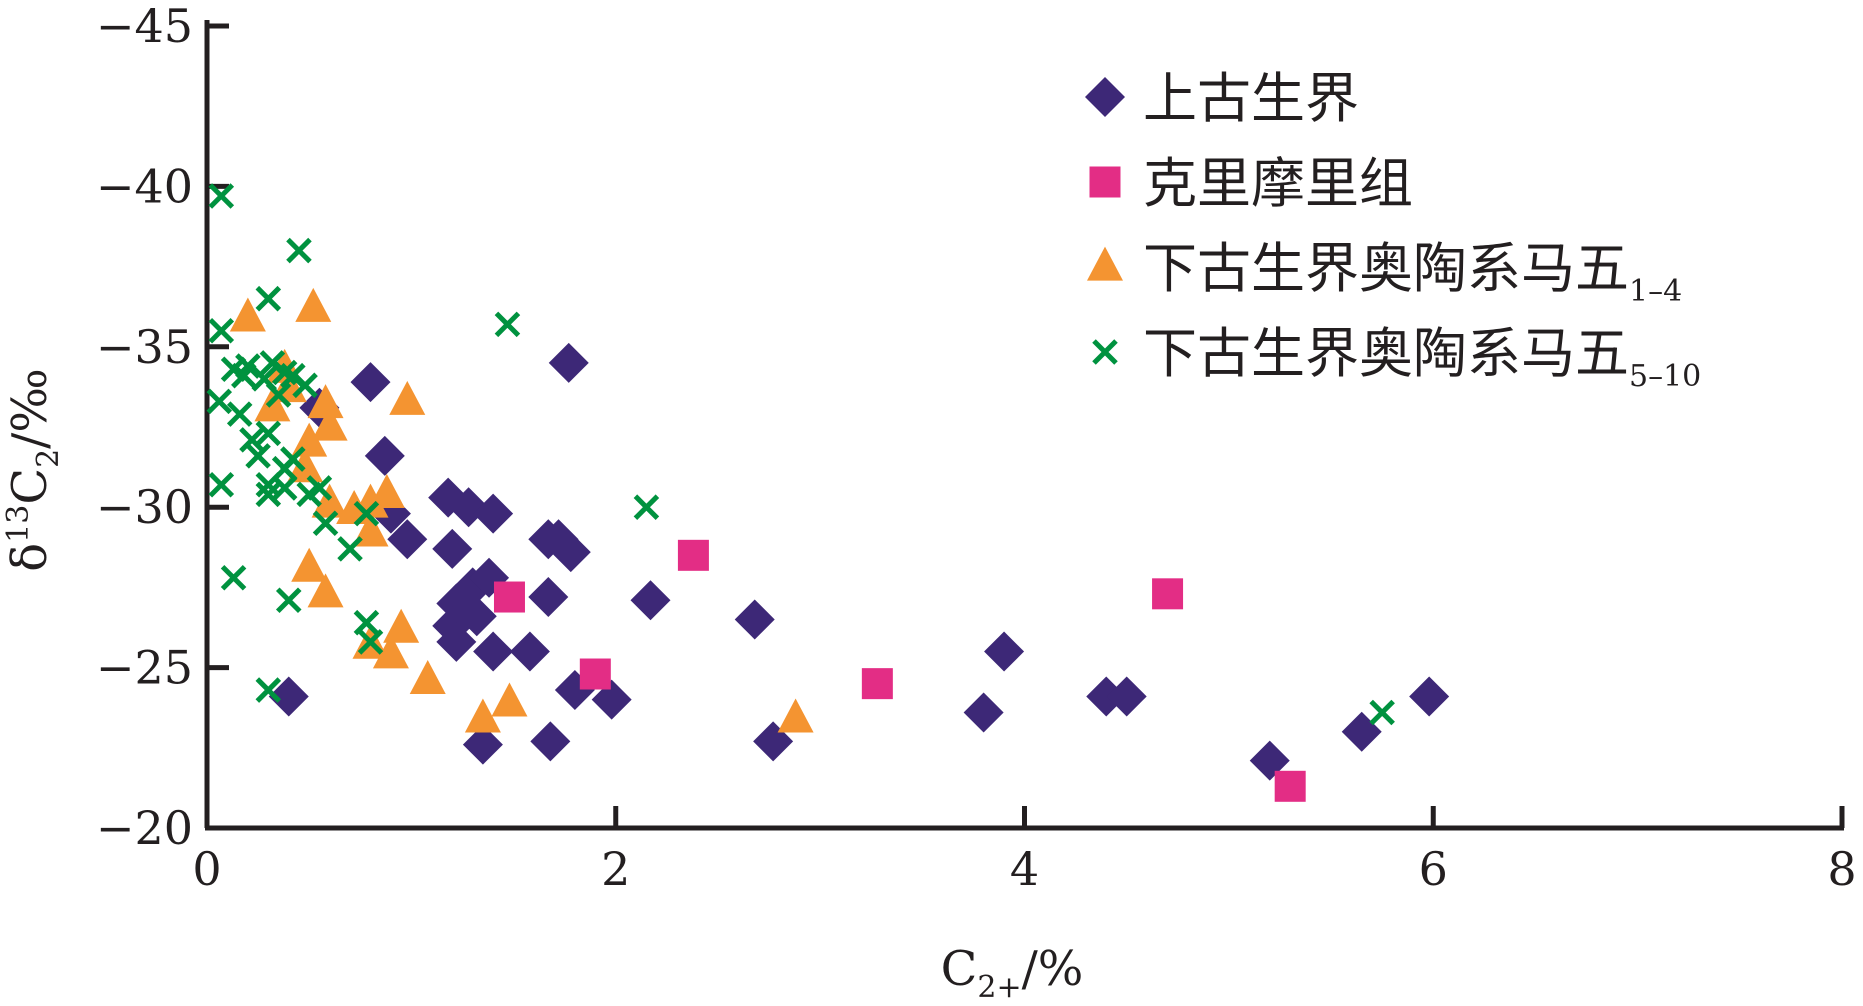  Describe the element at coordinates (899, 670) in the screenshot. I see `series-square` at that location.